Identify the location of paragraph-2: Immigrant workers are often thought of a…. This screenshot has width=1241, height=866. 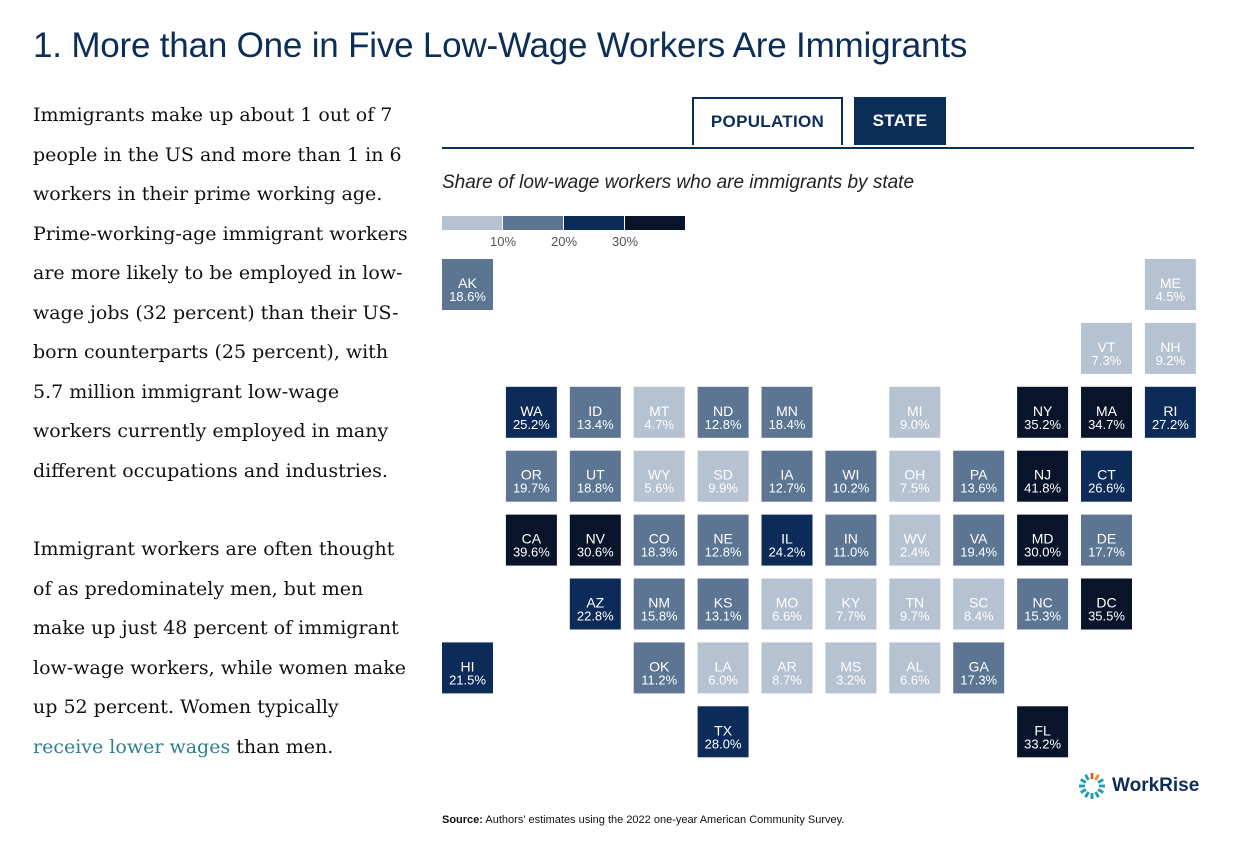
(223, 648).